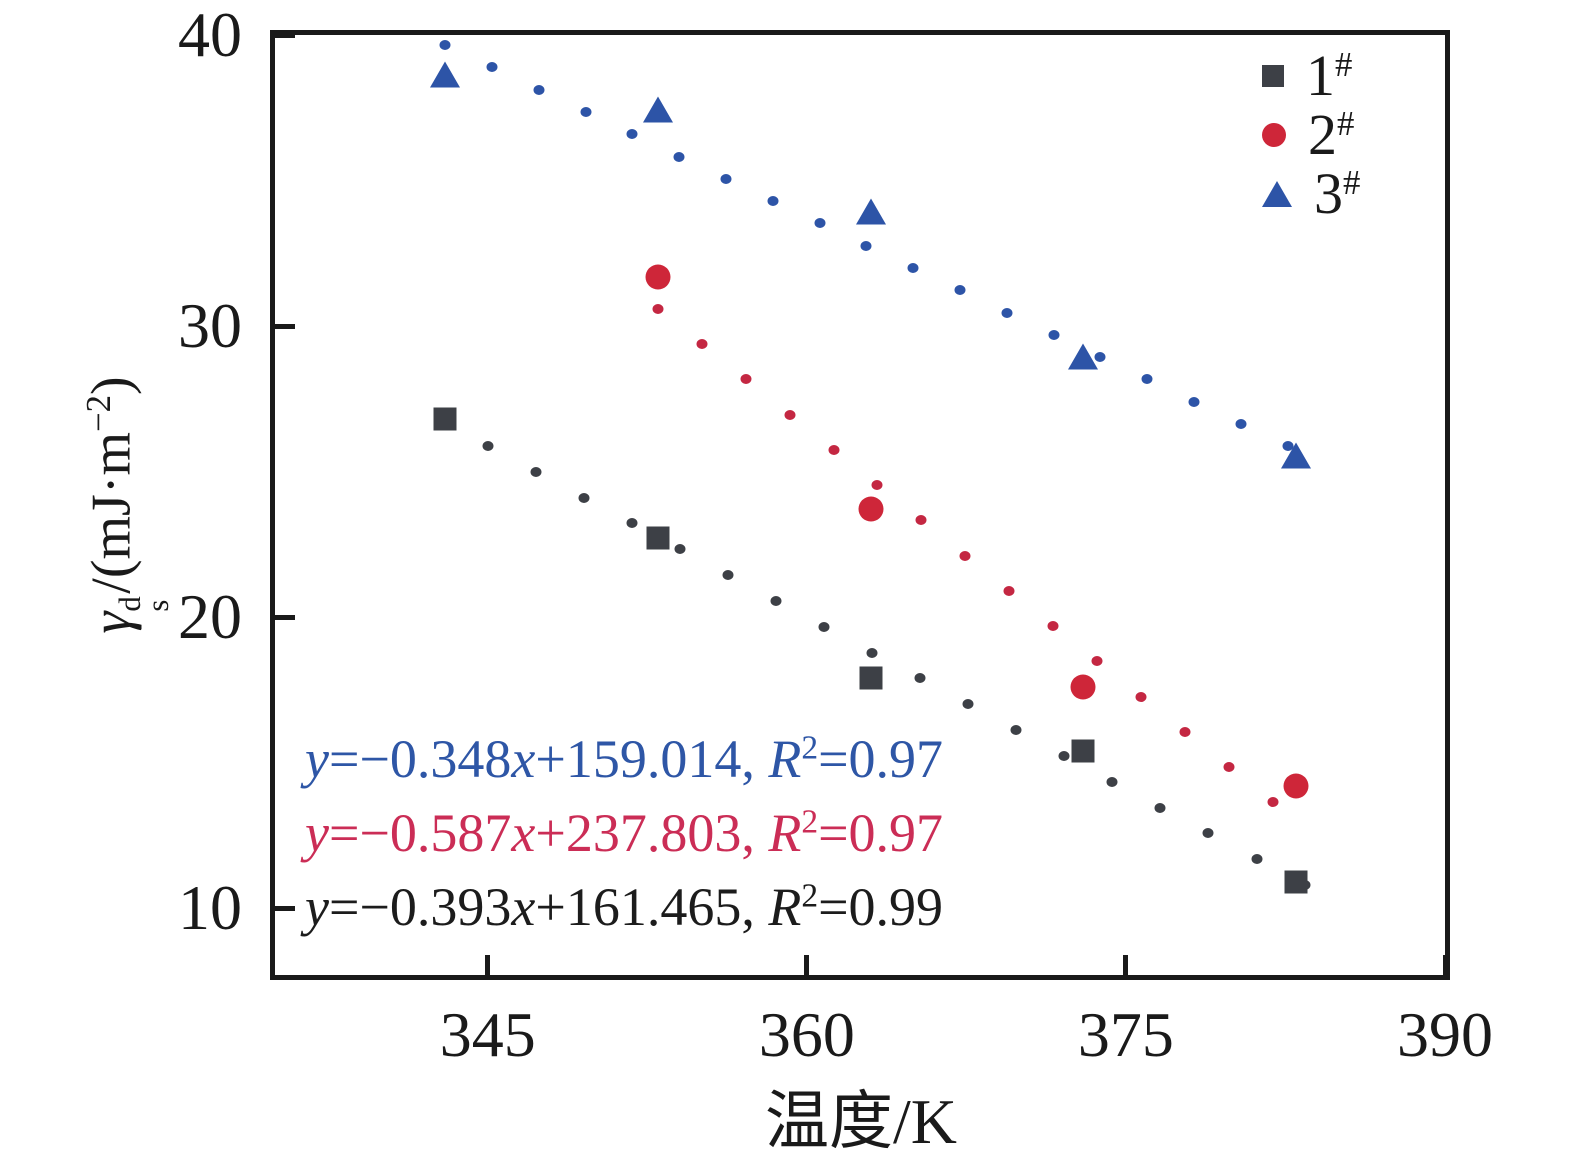 The width and height of the screenshot is (1575, 1151). I want to click on y-axis-units-close: ), so click(111, 385).